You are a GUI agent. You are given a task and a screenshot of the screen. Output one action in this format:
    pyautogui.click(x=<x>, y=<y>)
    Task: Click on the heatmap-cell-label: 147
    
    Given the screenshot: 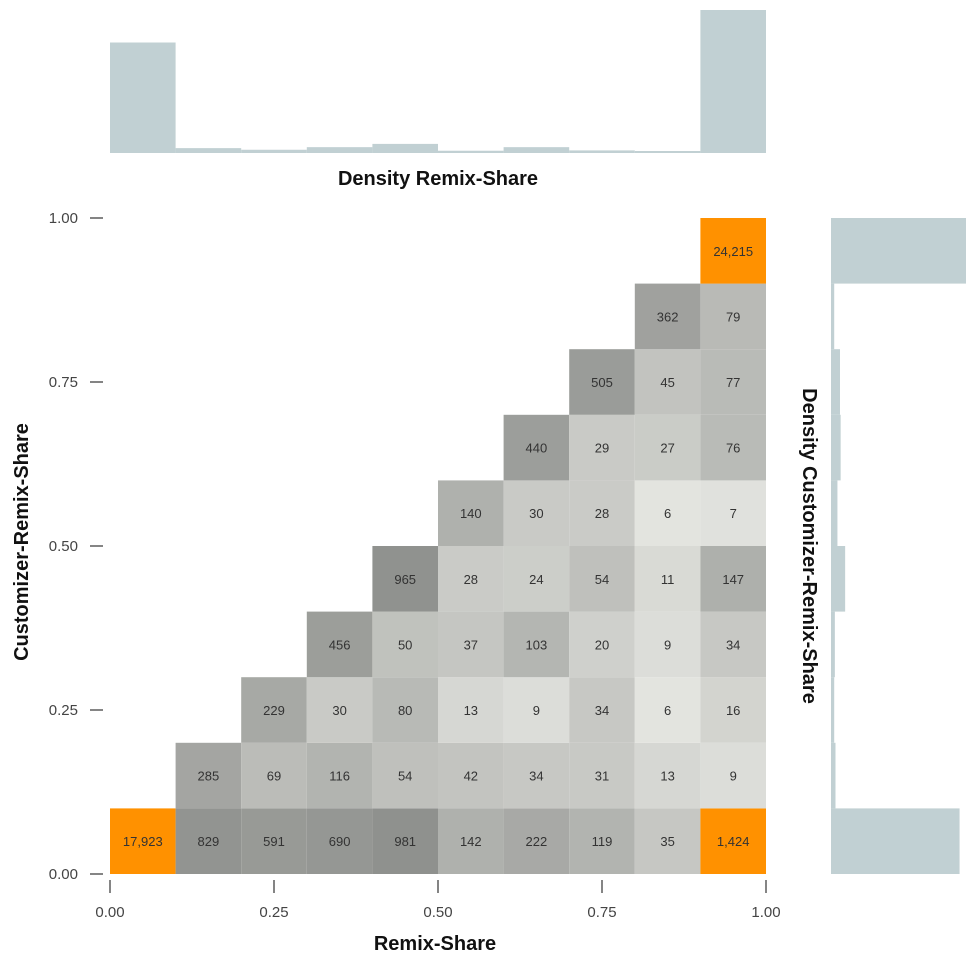 What is the action you would take?
    pyautogui.click(x=733, y=579)
    